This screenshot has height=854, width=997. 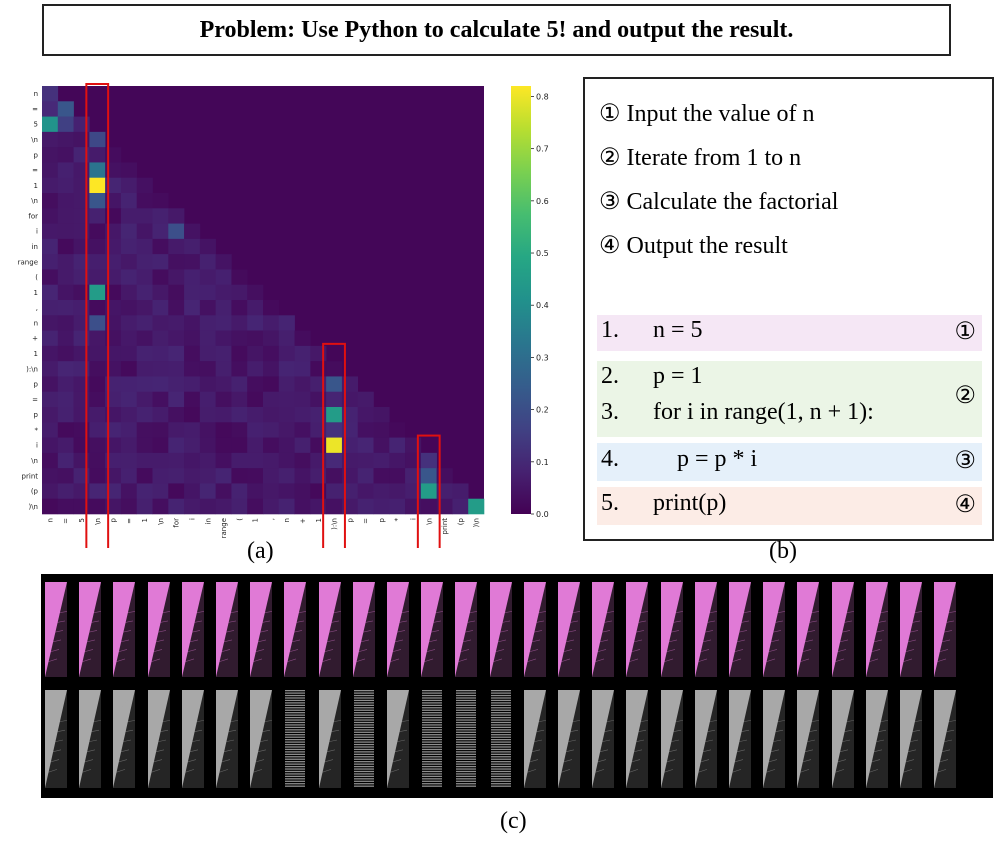 What do you see at coordinates (98, 521) in the screenshot?
I see `x-tick-label: \n` at bounding box center [98, 521].